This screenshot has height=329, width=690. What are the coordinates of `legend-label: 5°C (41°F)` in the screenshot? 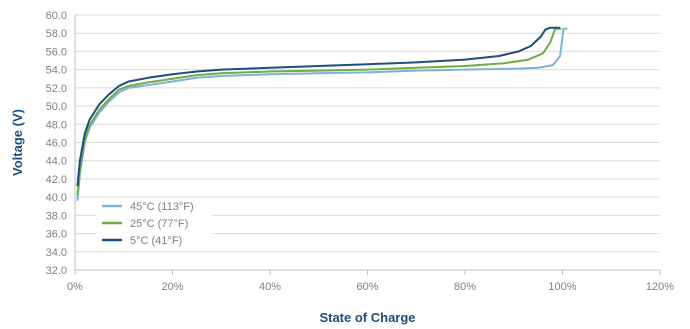 It's located at (156, 241).